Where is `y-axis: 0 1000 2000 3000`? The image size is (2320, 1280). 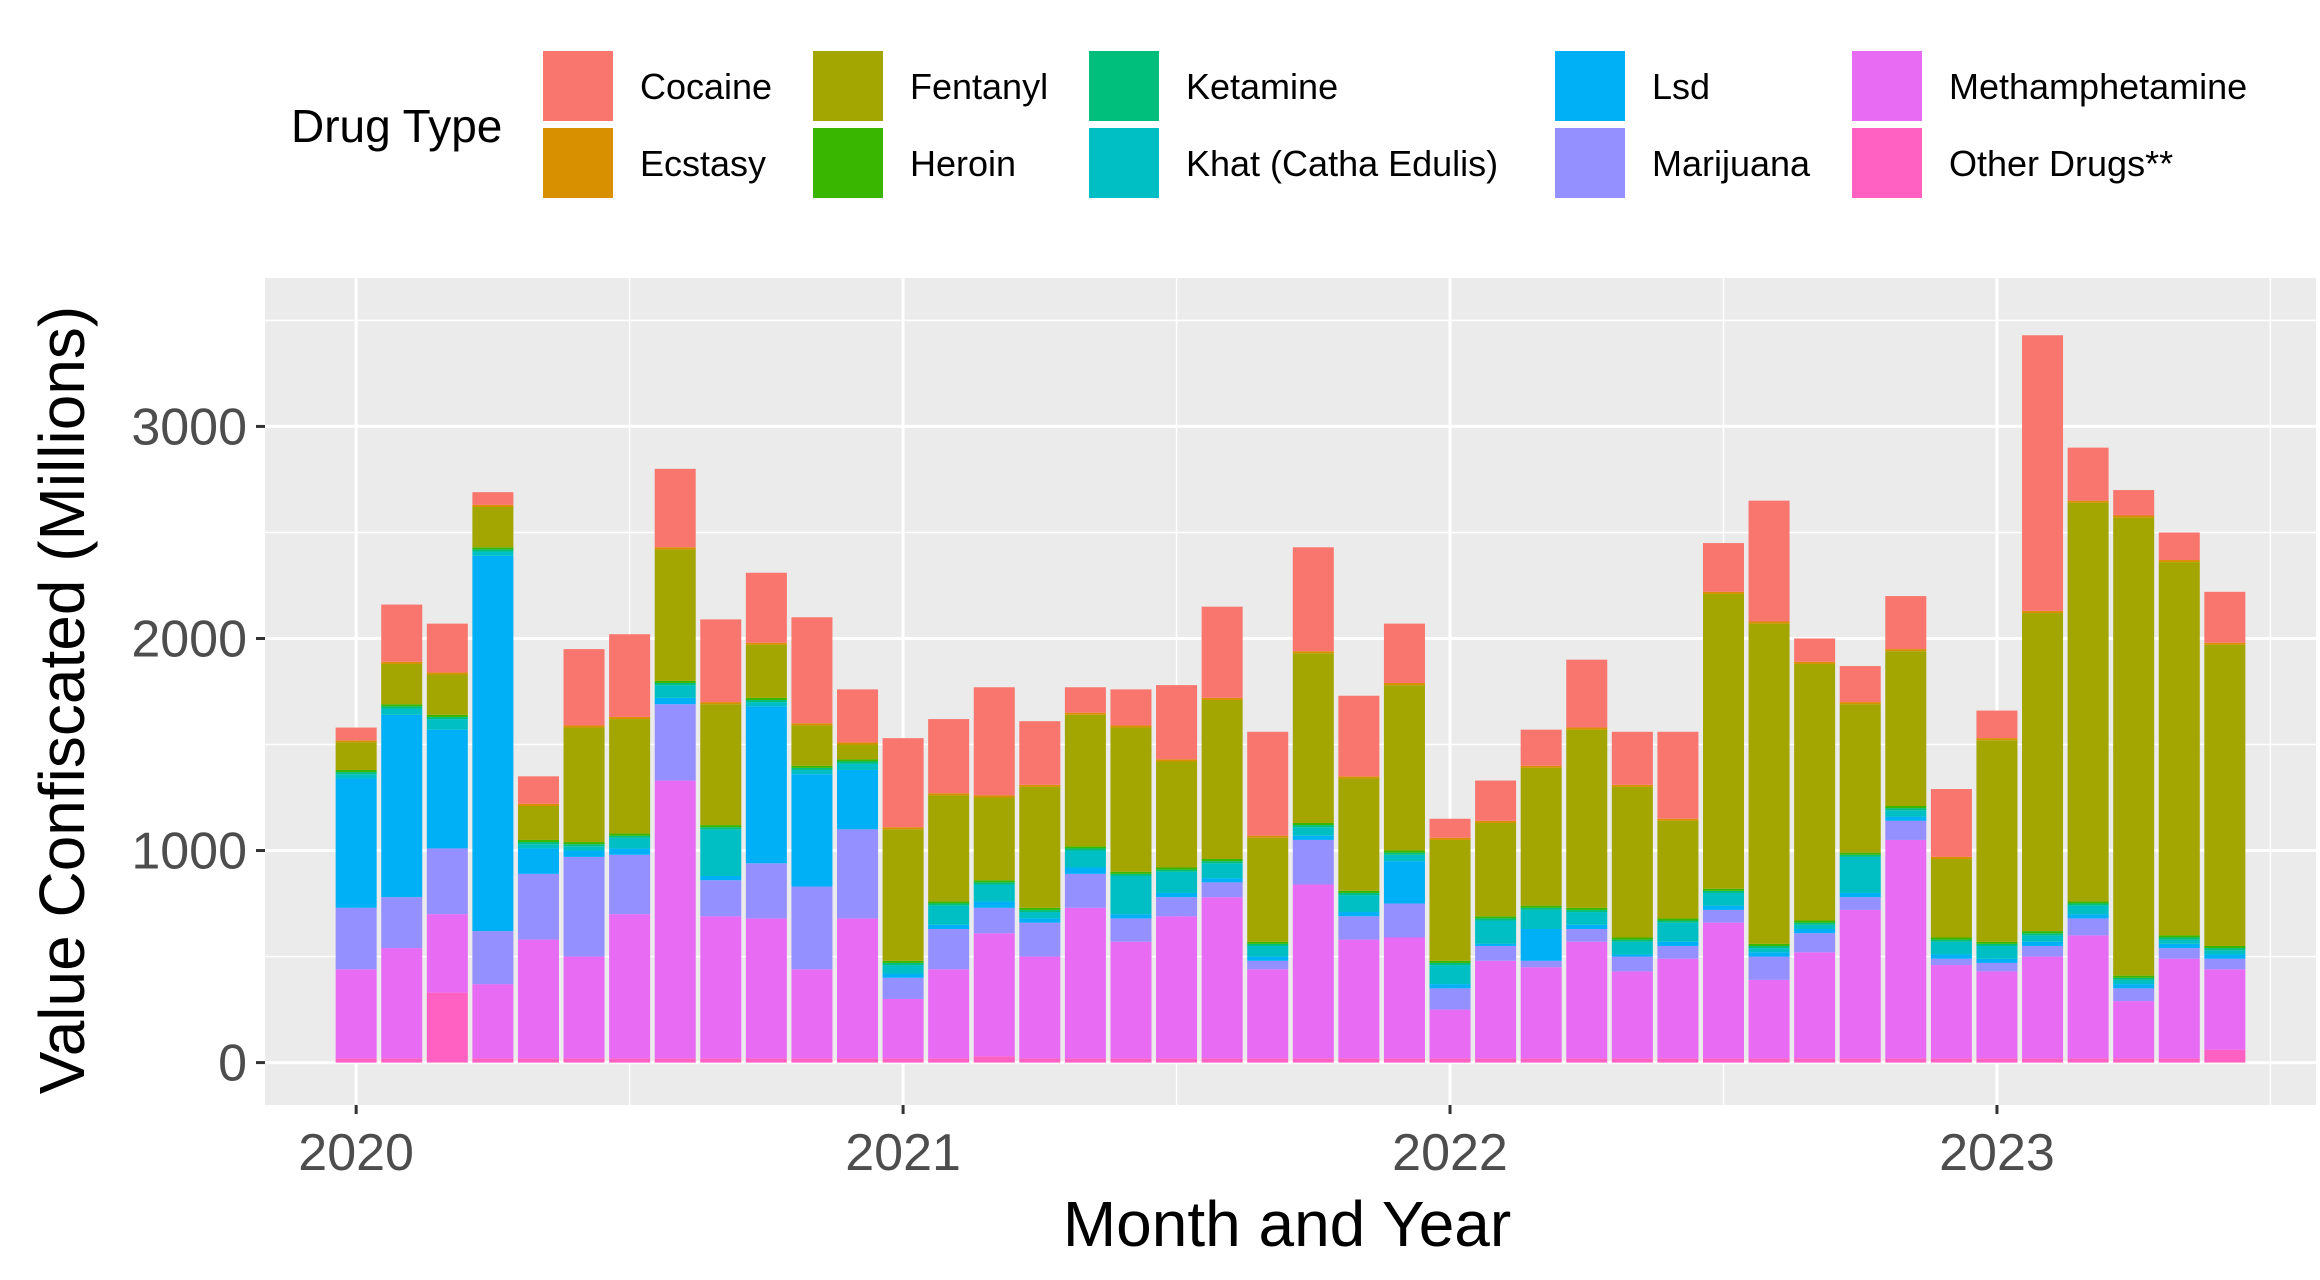
y-axis: 0 1000 2000 3000 is located at coordinates (198, 745).